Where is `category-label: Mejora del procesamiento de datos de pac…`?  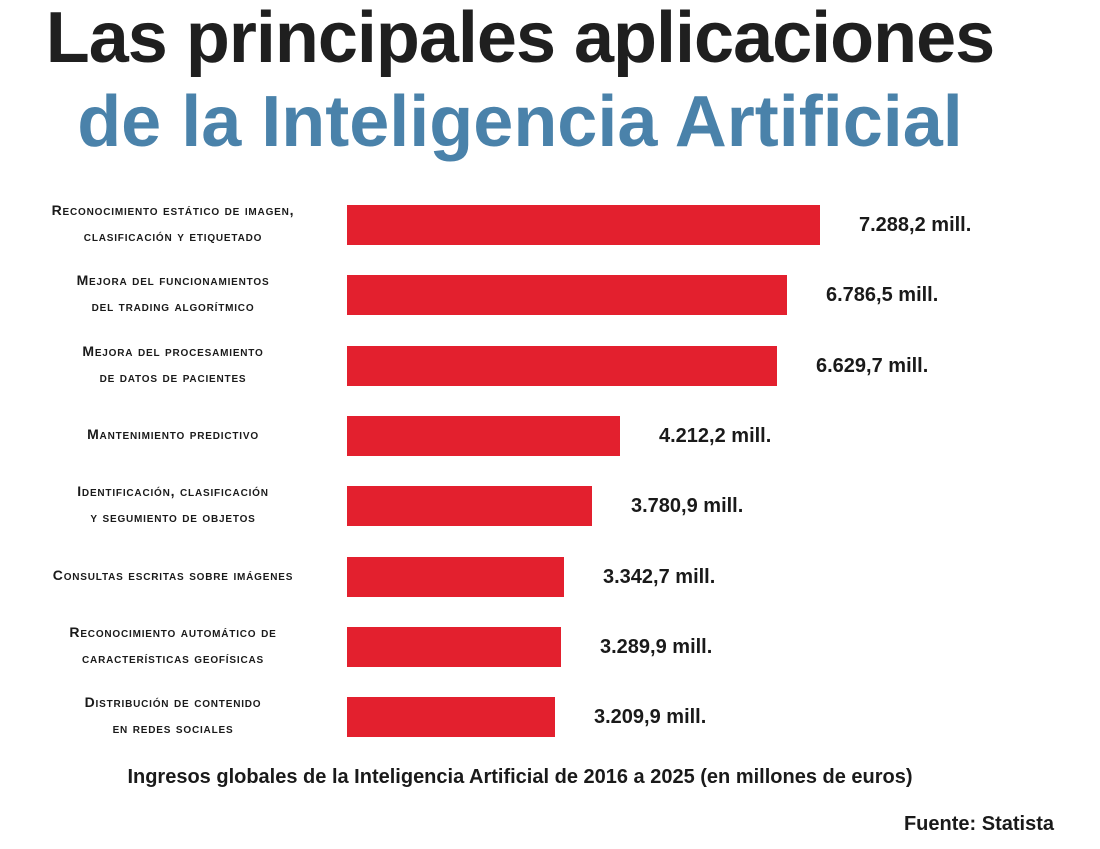 category-label: Mejora del procesamiento de datos de pac… is located at coordinates (173, 364).